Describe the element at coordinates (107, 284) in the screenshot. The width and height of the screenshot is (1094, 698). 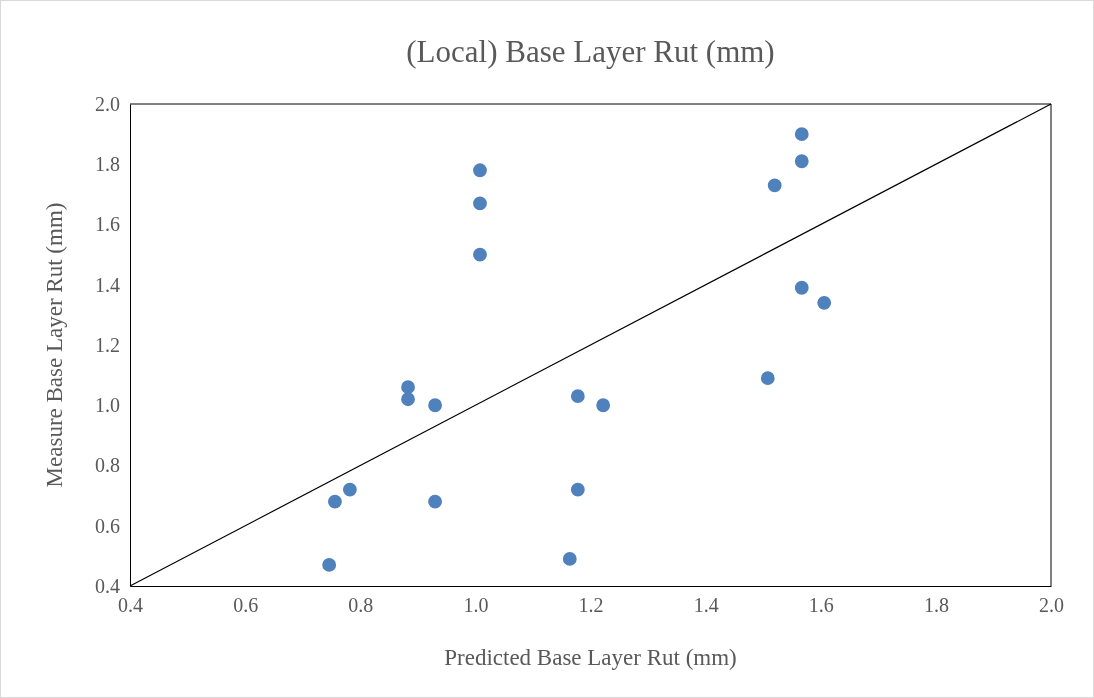
I see `y-tick-label: 1.4` at that location.